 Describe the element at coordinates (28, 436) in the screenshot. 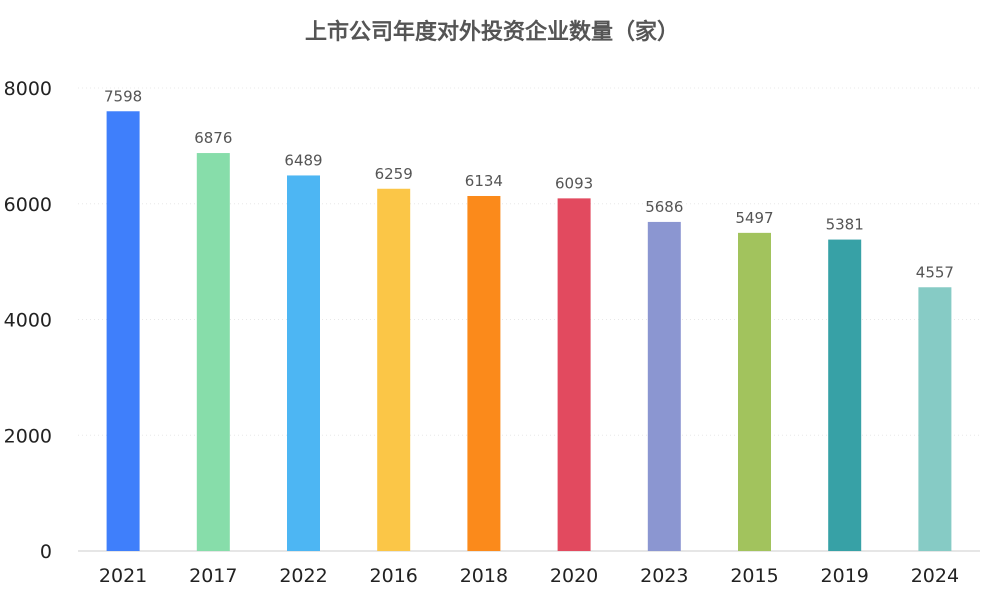

I see `y-tick-label: 2000` at that location.